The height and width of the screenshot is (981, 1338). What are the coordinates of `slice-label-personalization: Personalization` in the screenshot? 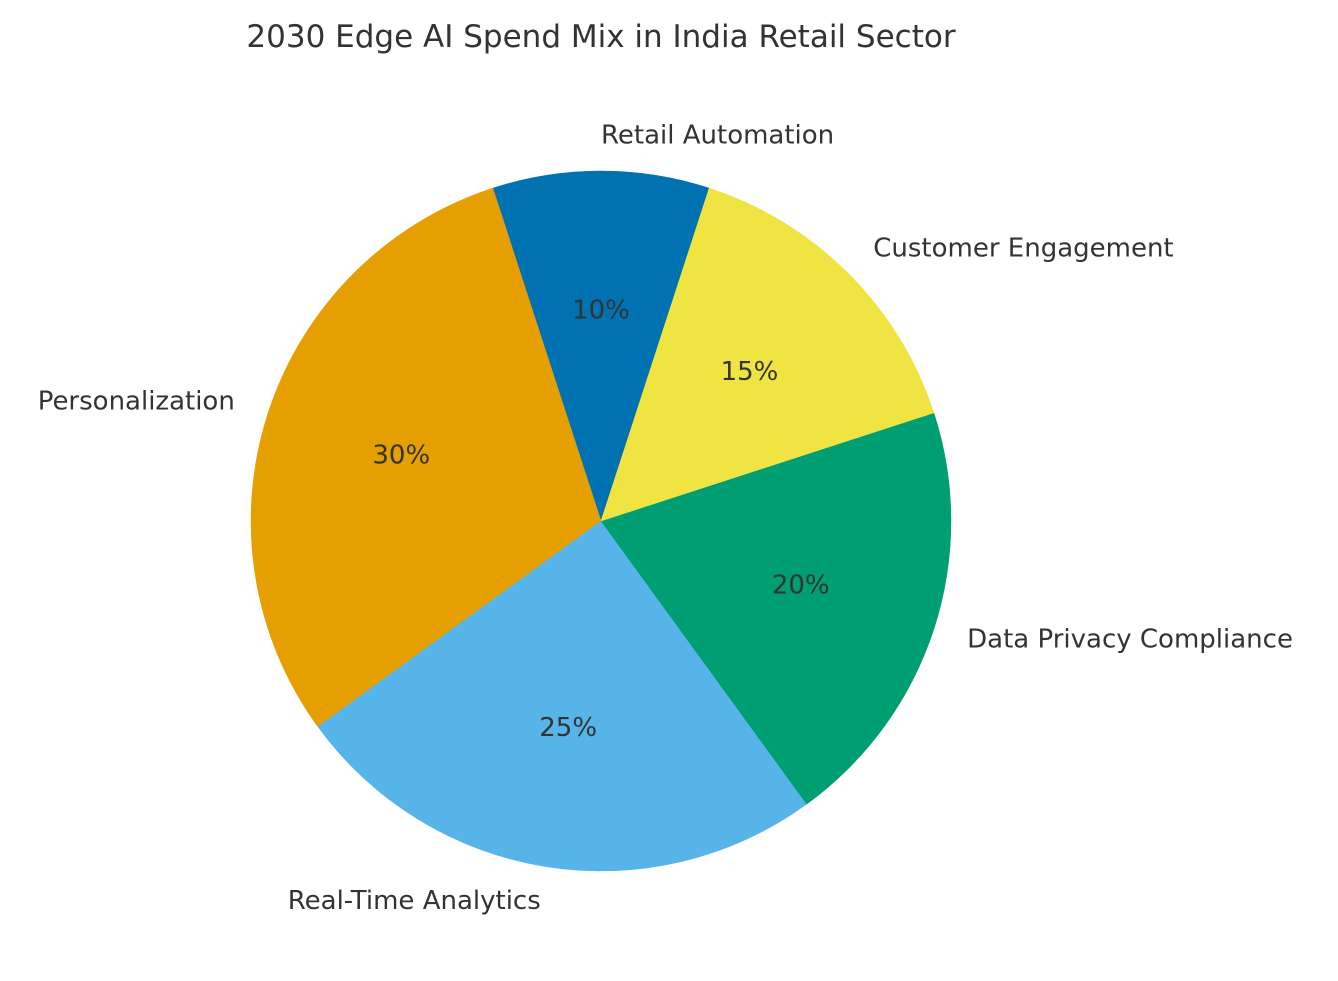 It's located at (136, 402).